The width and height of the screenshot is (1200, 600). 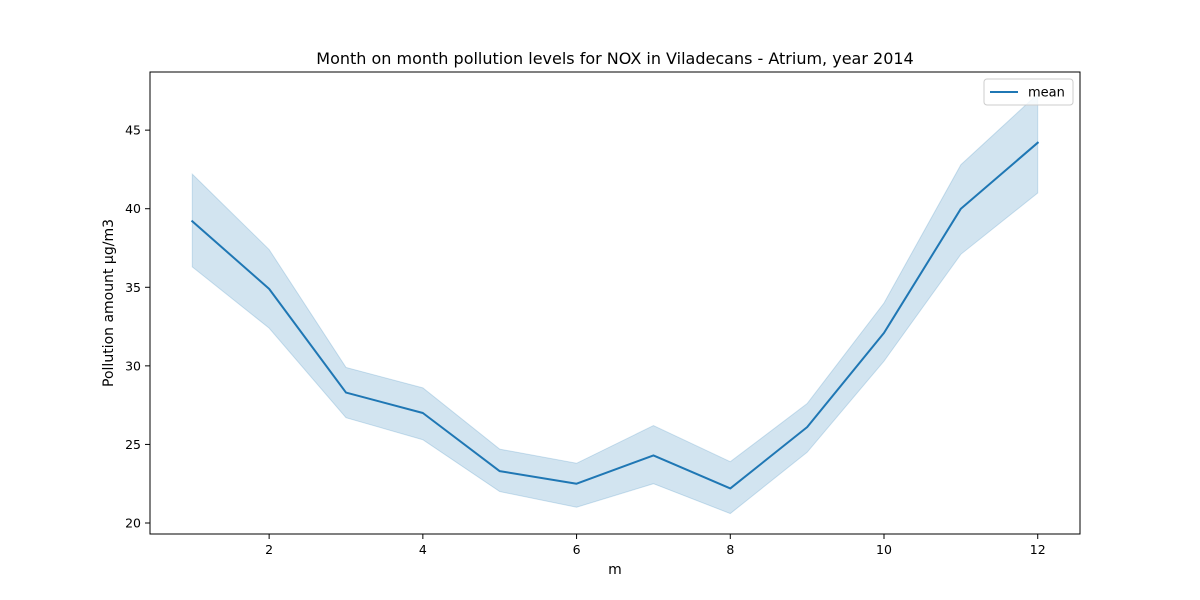 What do you see at coordinates (133, 130) in the screenshot?
I see `y-tick-label-45: 45` at bounding box center [133, 130].